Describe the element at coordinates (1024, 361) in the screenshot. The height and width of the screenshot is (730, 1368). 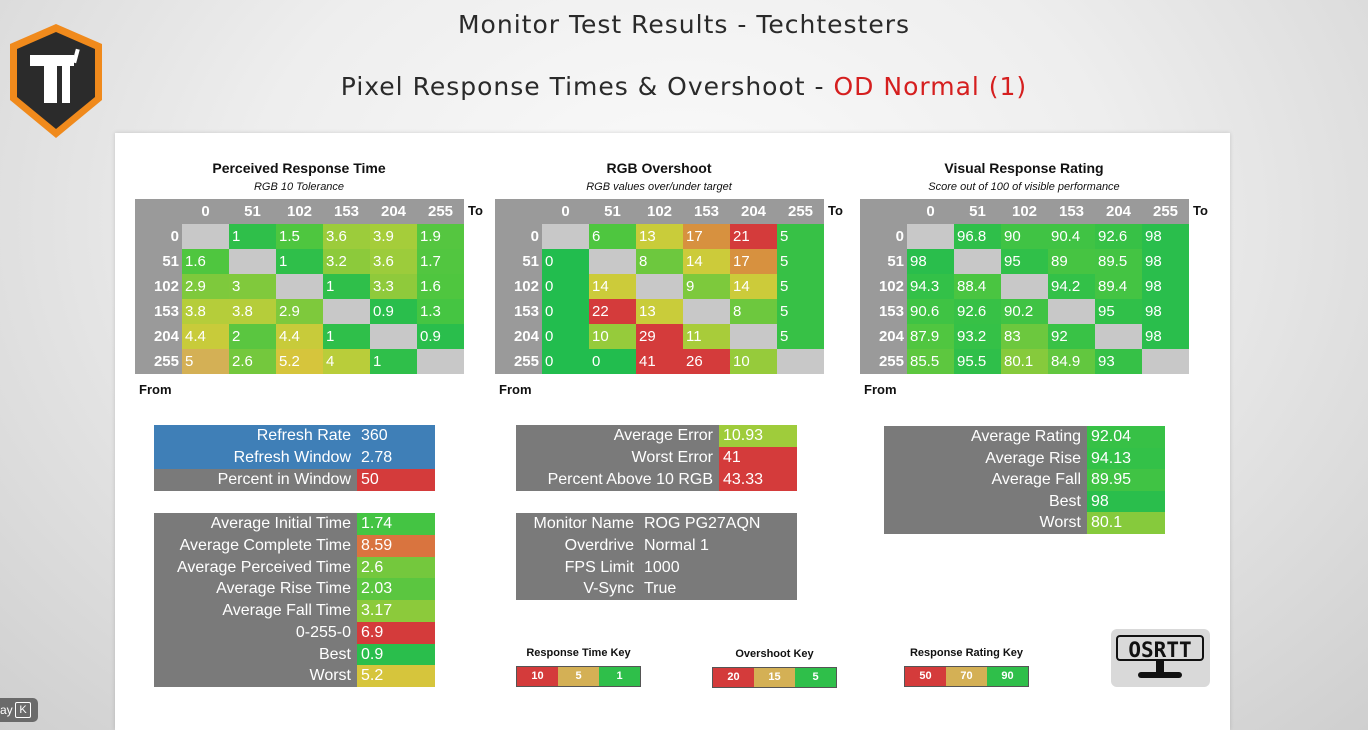
I see `heatmap-cell: 80.1` at that location.